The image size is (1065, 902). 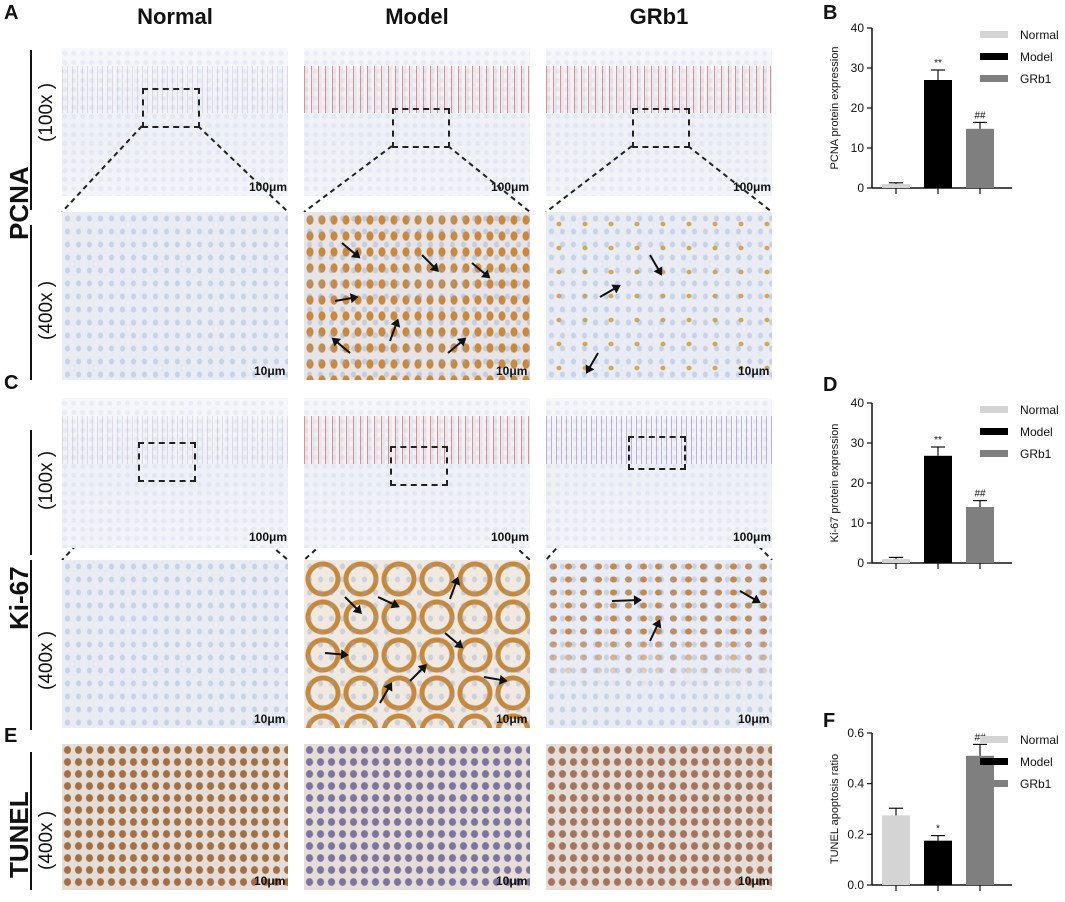 What do you see at coordinates (938, 829) in the screenshot?
I see `significance-marker: *` at bounding box center [938, 829].